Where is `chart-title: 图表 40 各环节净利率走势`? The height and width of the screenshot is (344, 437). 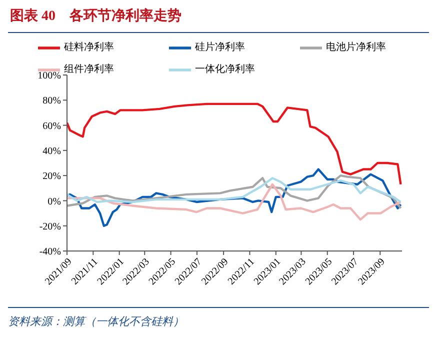
chart-title: 图表 40 各环节净利率走势 is located at coordinates (95, 17).